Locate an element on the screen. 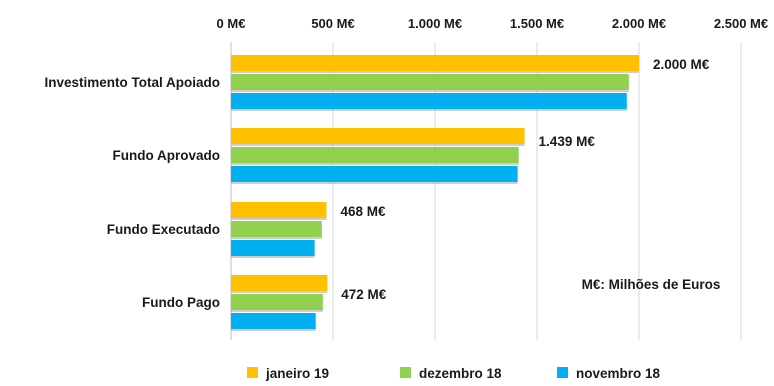 The width and height of the screenshot is (774, 386). data-label: 472 M€ is located at coordinates (364, 294).